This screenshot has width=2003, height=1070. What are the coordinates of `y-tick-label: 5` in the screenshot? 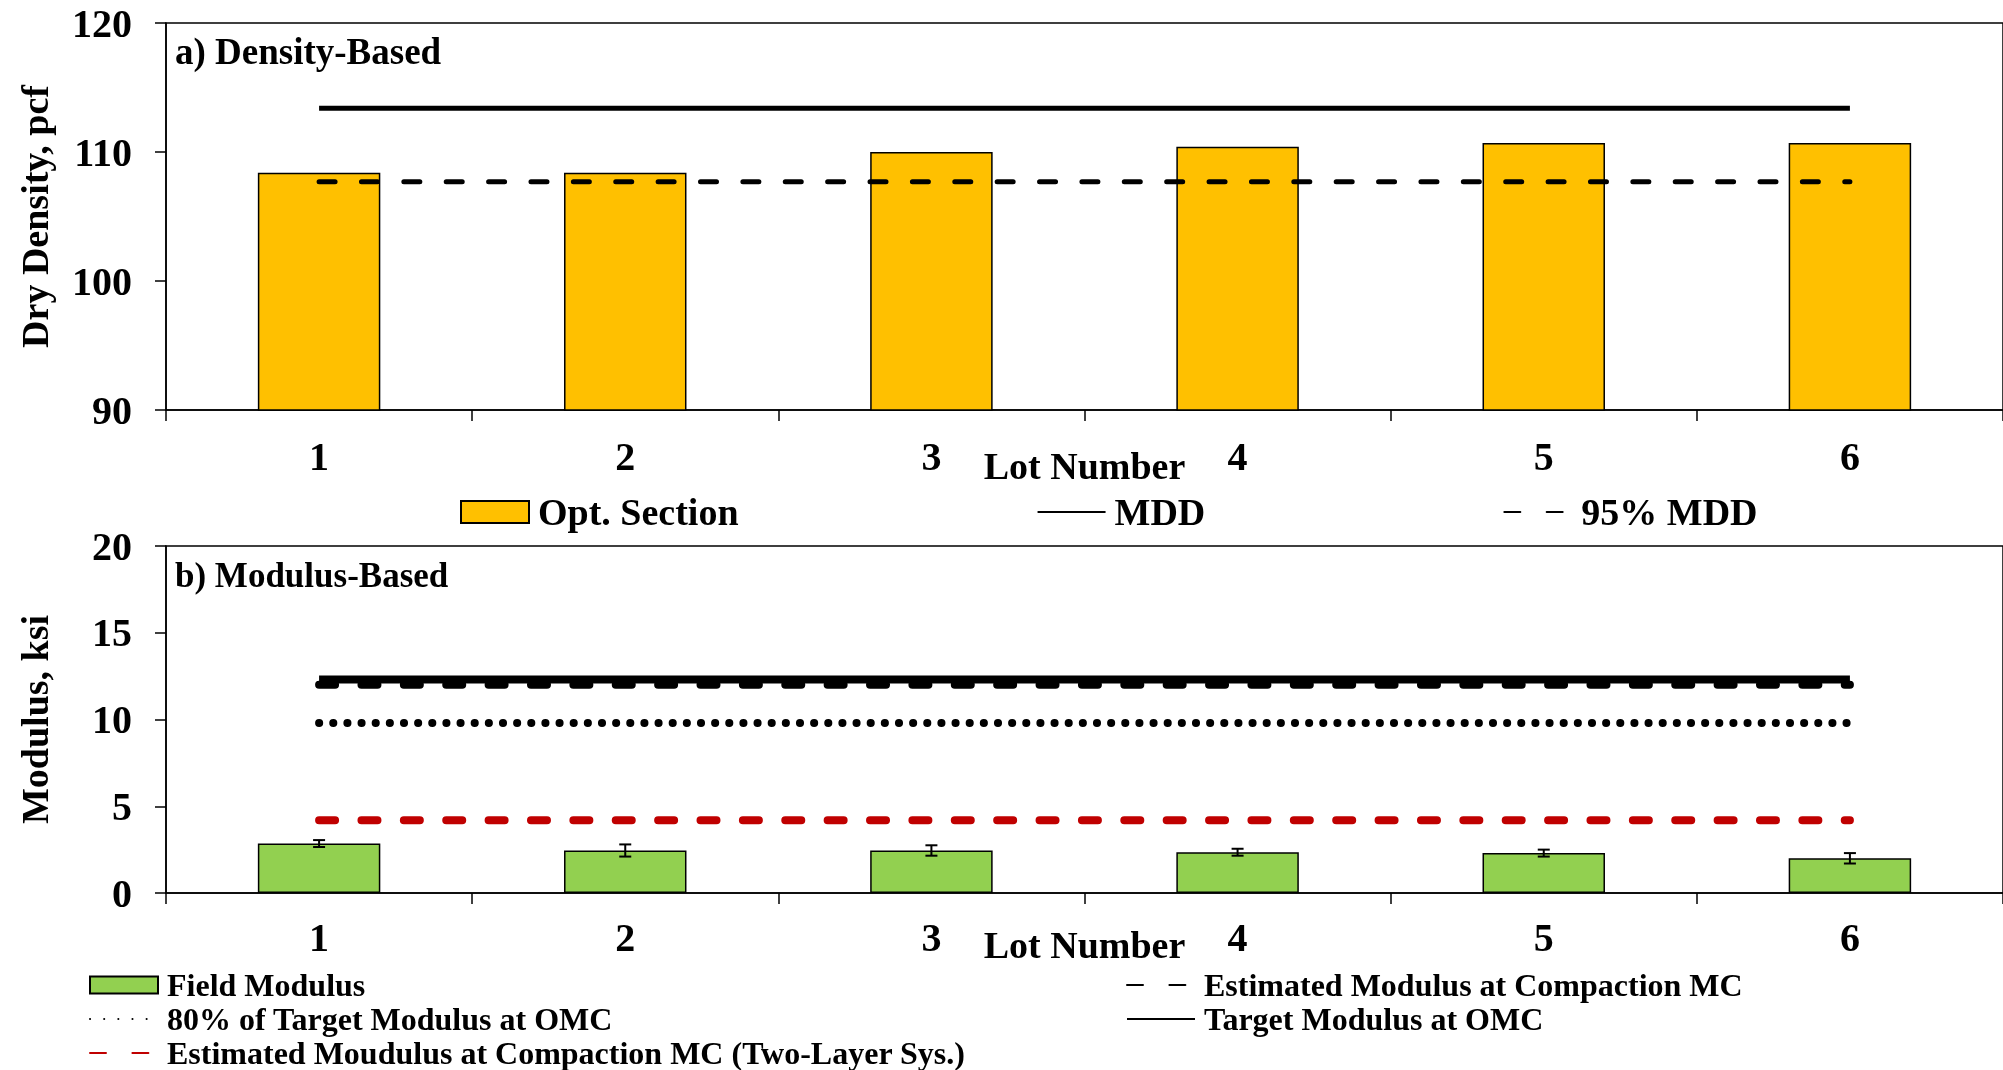 It's located at (122, 806).